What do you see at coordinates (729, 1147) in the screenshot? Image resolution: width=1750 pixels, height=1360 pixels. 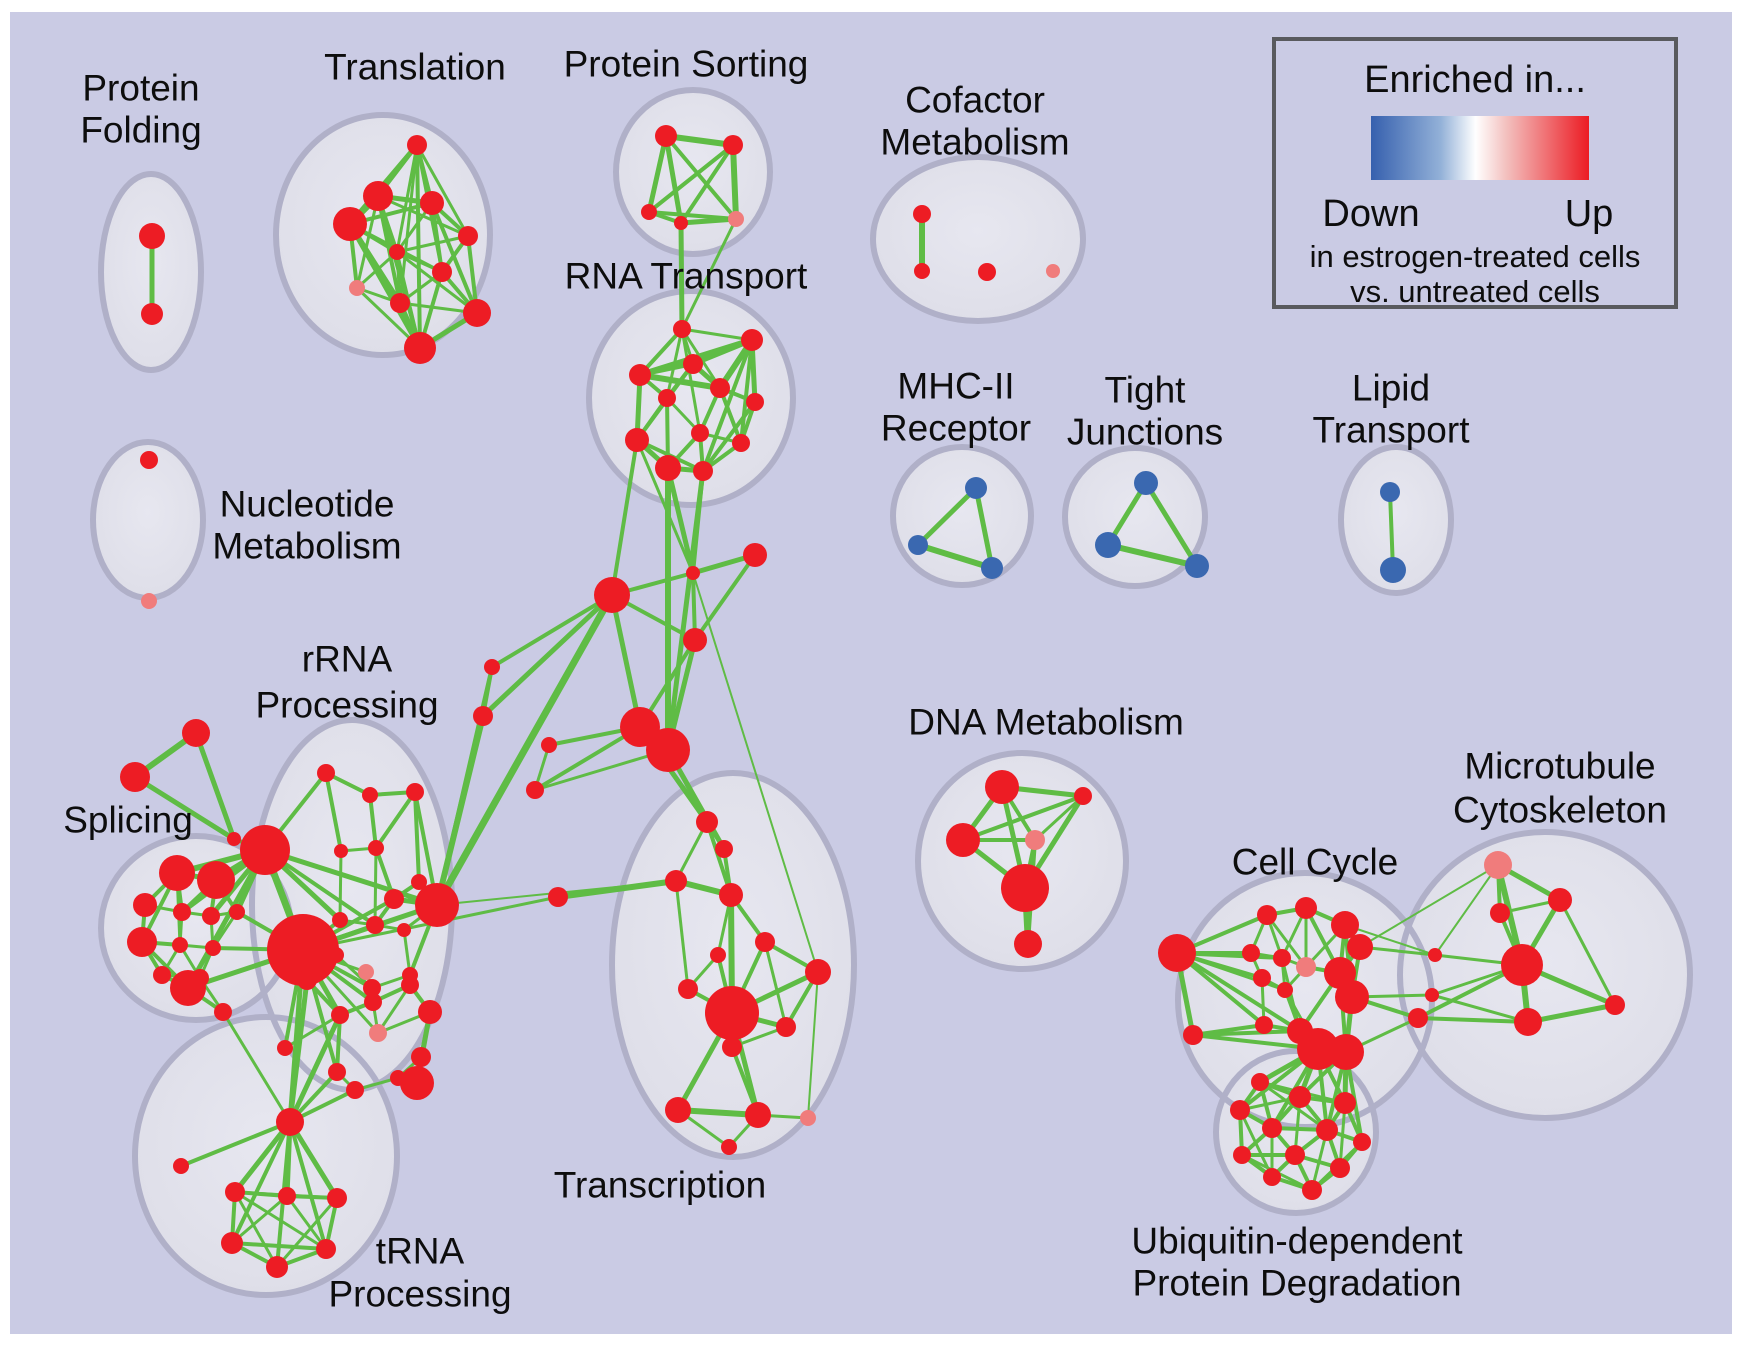 I see `gene-set-node-c14` at bounding box center [729, 1147].